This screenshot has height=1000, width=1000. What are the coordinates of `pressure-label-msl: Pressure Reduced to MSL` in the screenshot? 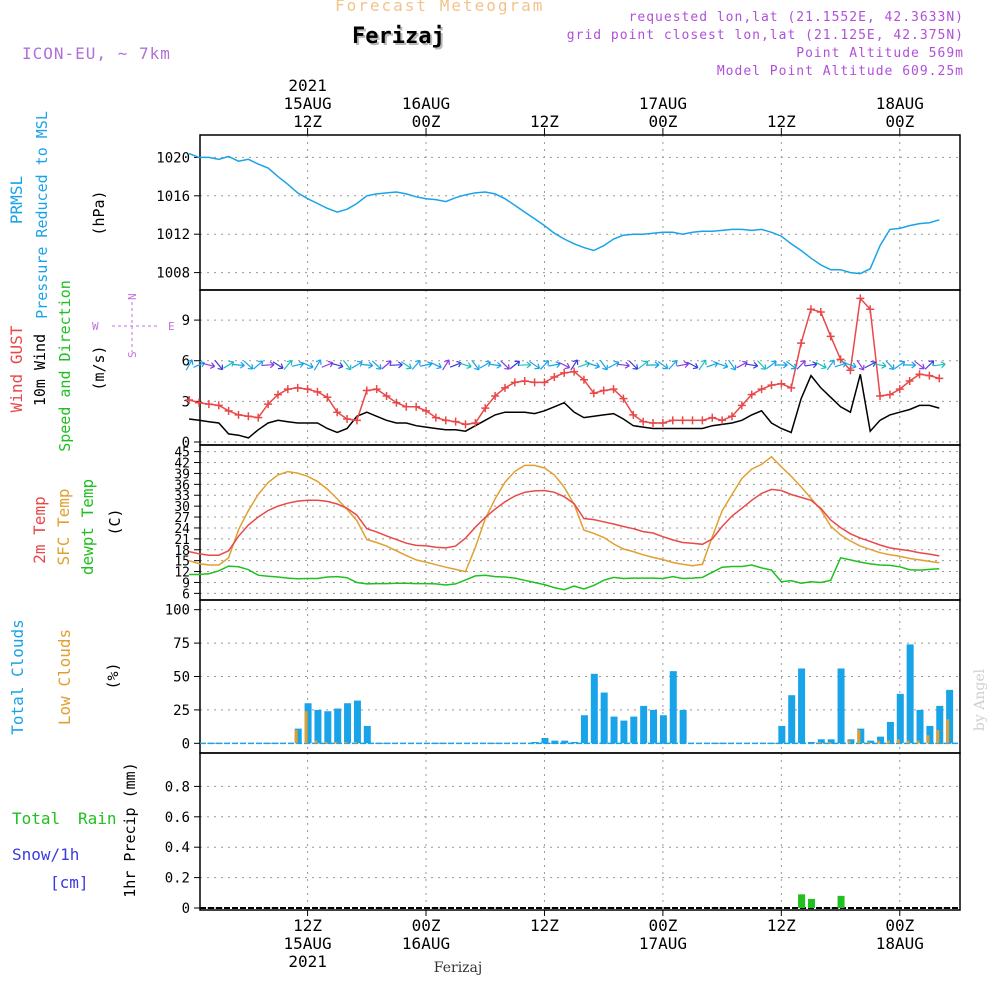 It's located at (42, 215).